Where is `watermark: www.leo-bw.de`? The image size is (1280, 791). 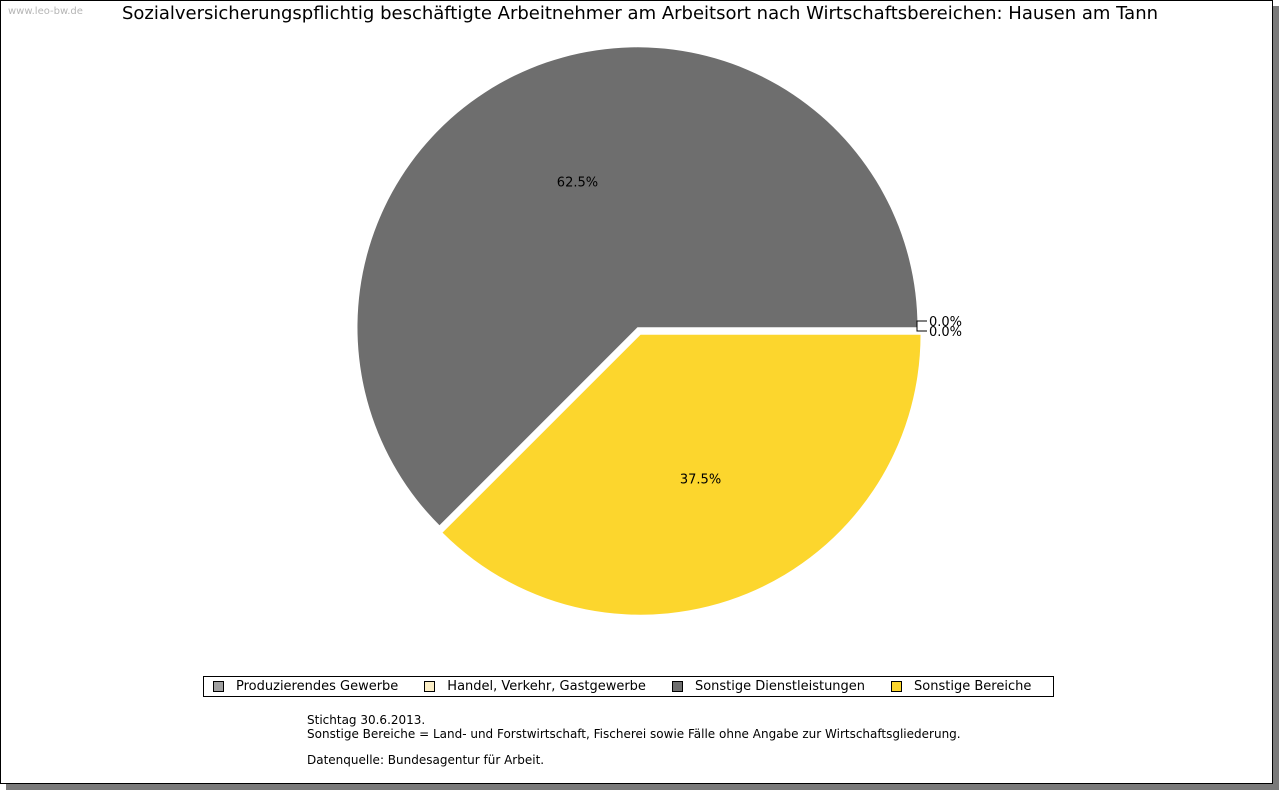
watermark: www.leo-bw.de is located at coordinates (45, 11).